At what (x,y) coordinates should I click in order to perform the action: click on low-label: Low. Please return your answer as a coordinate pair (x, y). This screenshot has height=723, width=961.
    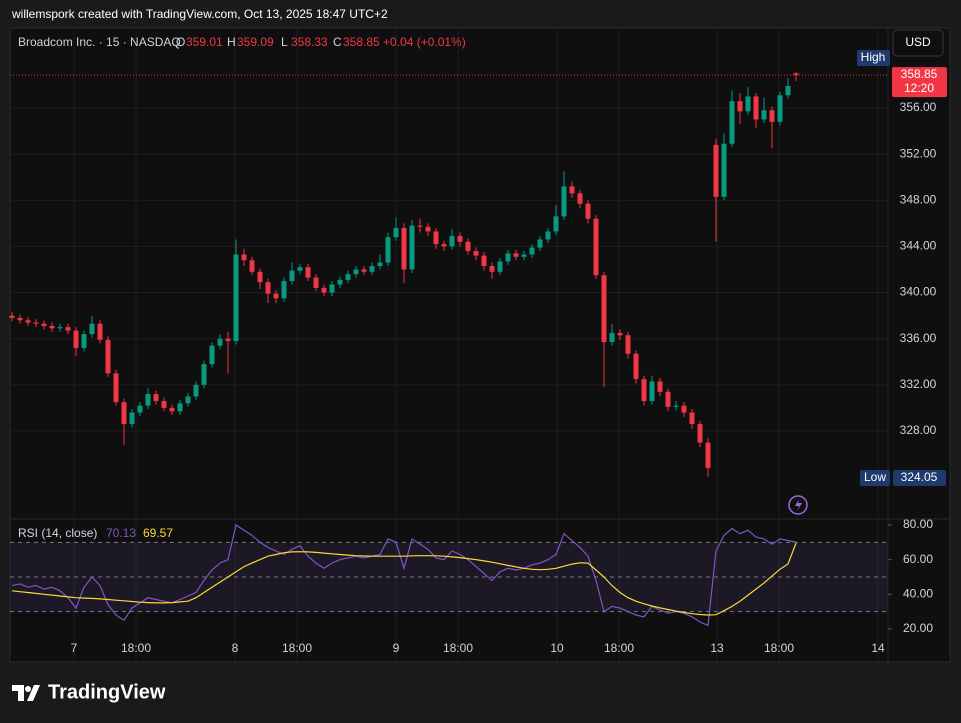
    Looking at the image, I should click on (875, 477).